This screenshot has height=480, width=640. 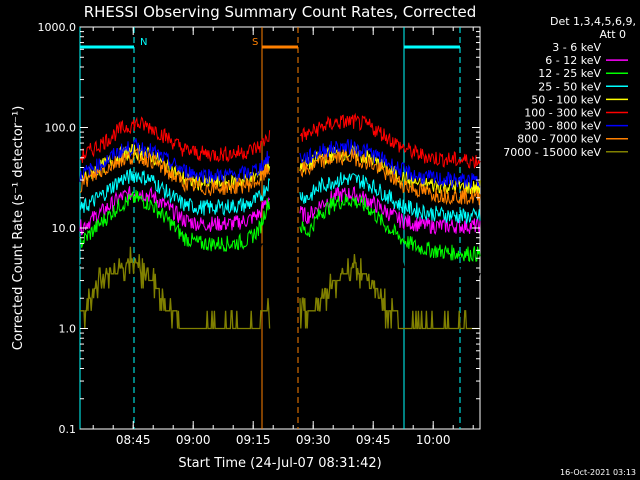 What do you see at coordinates (562, 113) in the screenshot?
I see `legend-entry-label: 100 - 300 keV` at bounding box center [562, 113].